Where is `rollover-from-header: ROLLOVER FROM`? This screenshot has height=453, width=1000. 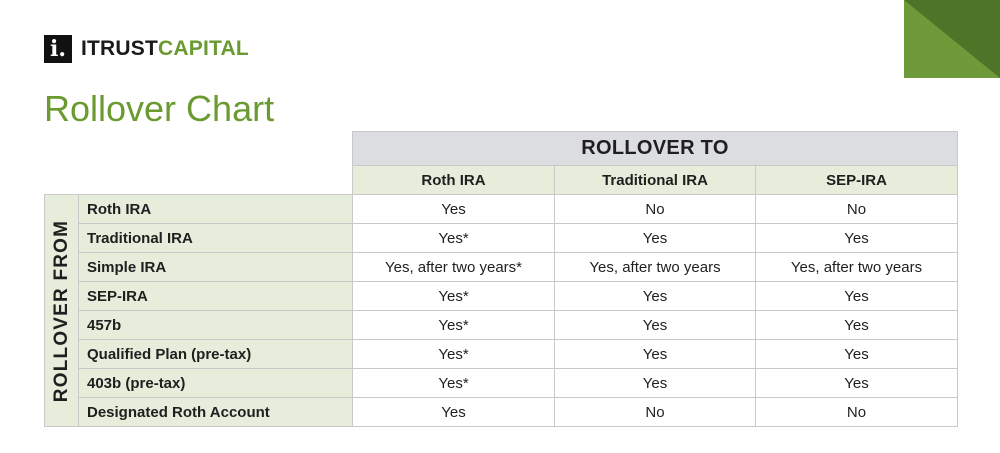 rollover-from-header: ROLLOVER FROM is located at coordinates (61, 310).